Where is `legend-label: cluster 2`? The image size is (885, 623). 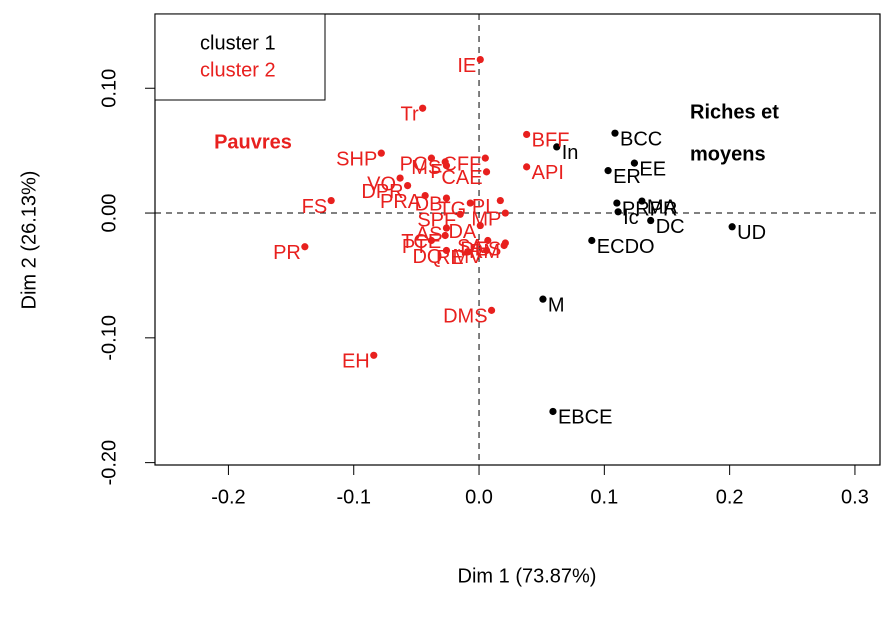 legend-label: cluster 2 is located at coordinates (238, 70).